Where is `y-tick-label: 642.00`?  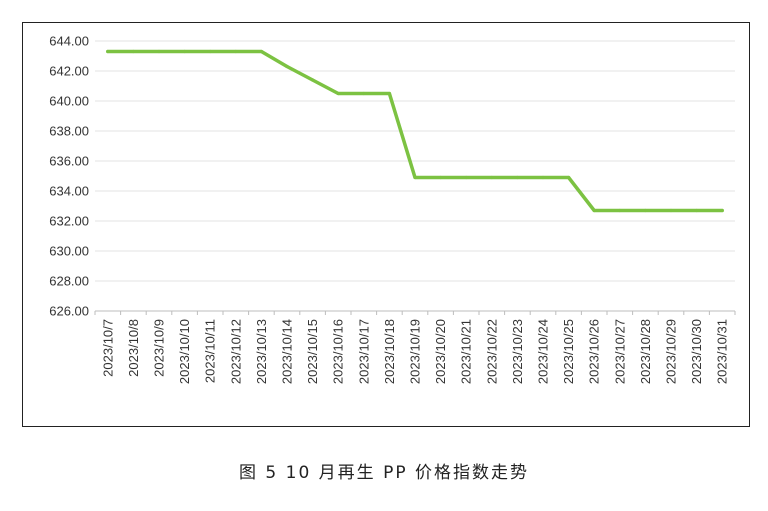 y-tick-label: 642.00 is located at coordinates (69, 71).